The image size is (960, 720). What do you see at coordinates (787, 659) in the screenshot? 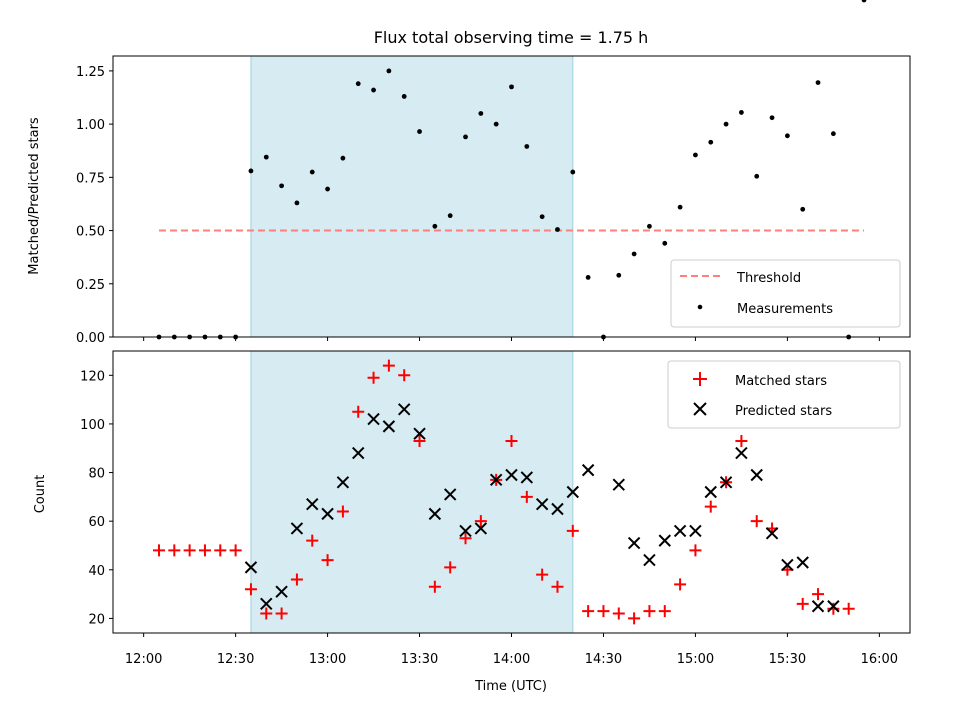
I see `x-tick-label: 15:30` at bounding box center [787, 659].